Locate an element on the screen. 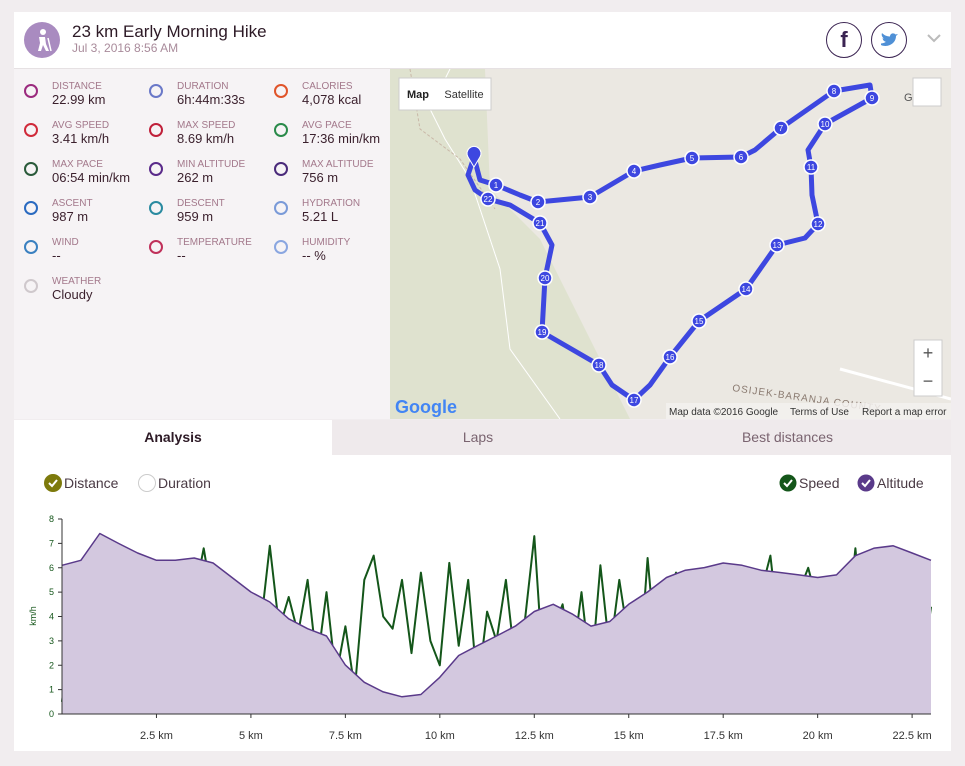  map-link: Terms of Use is located at coordinates (819, 412).